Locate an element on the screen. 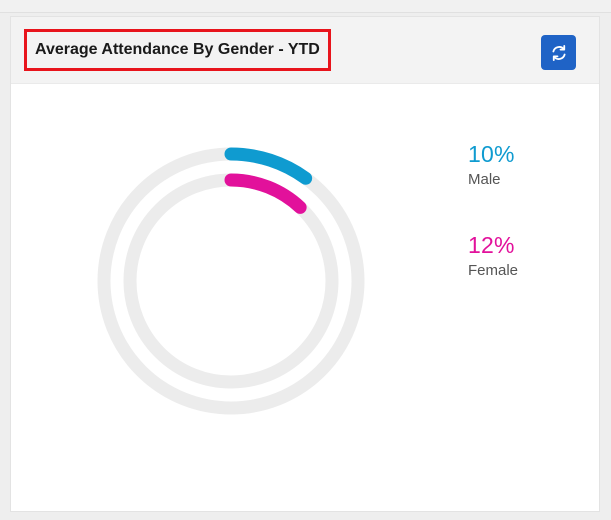  legend-value-female: 12% is located at coordinates (491, 245).